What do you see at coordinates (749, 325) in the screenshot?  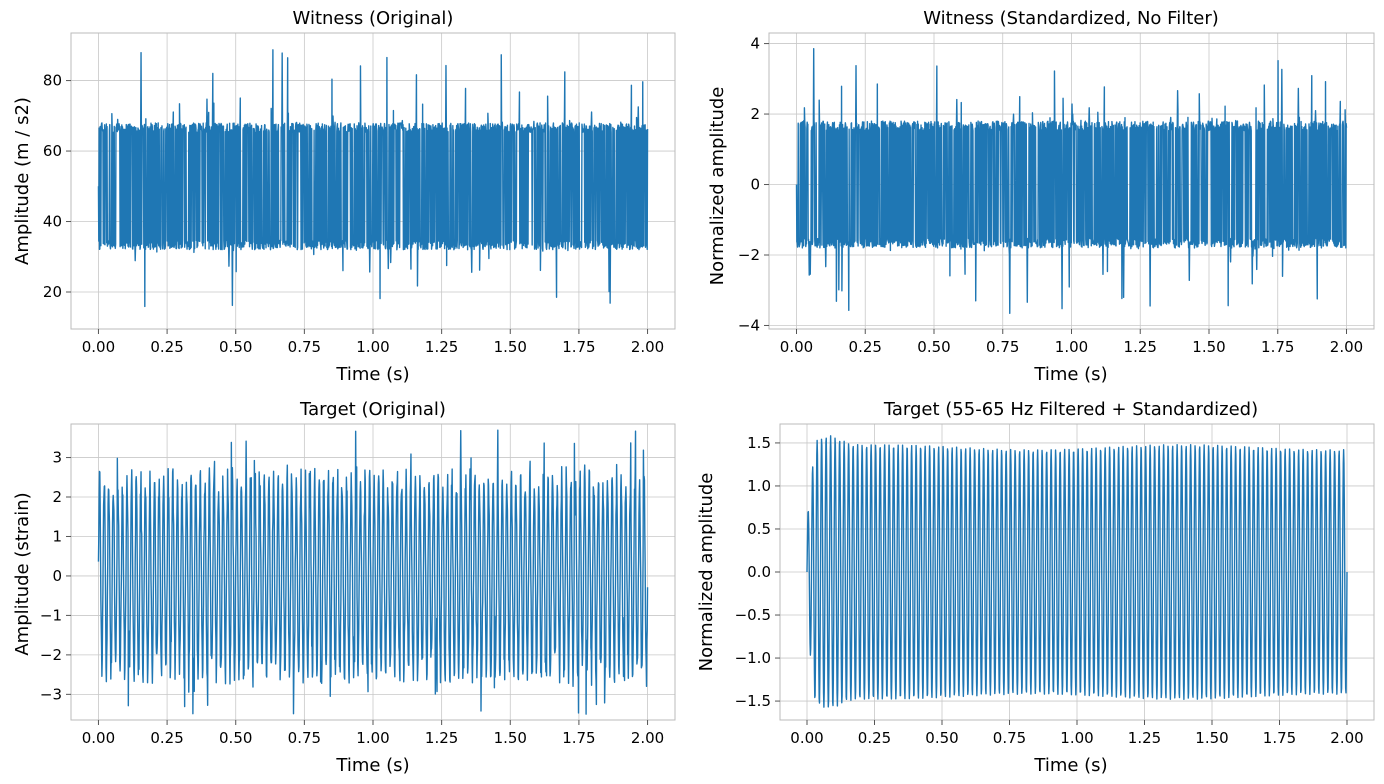 I see `y-tick-label: −4` at bounding box center [749, 325].